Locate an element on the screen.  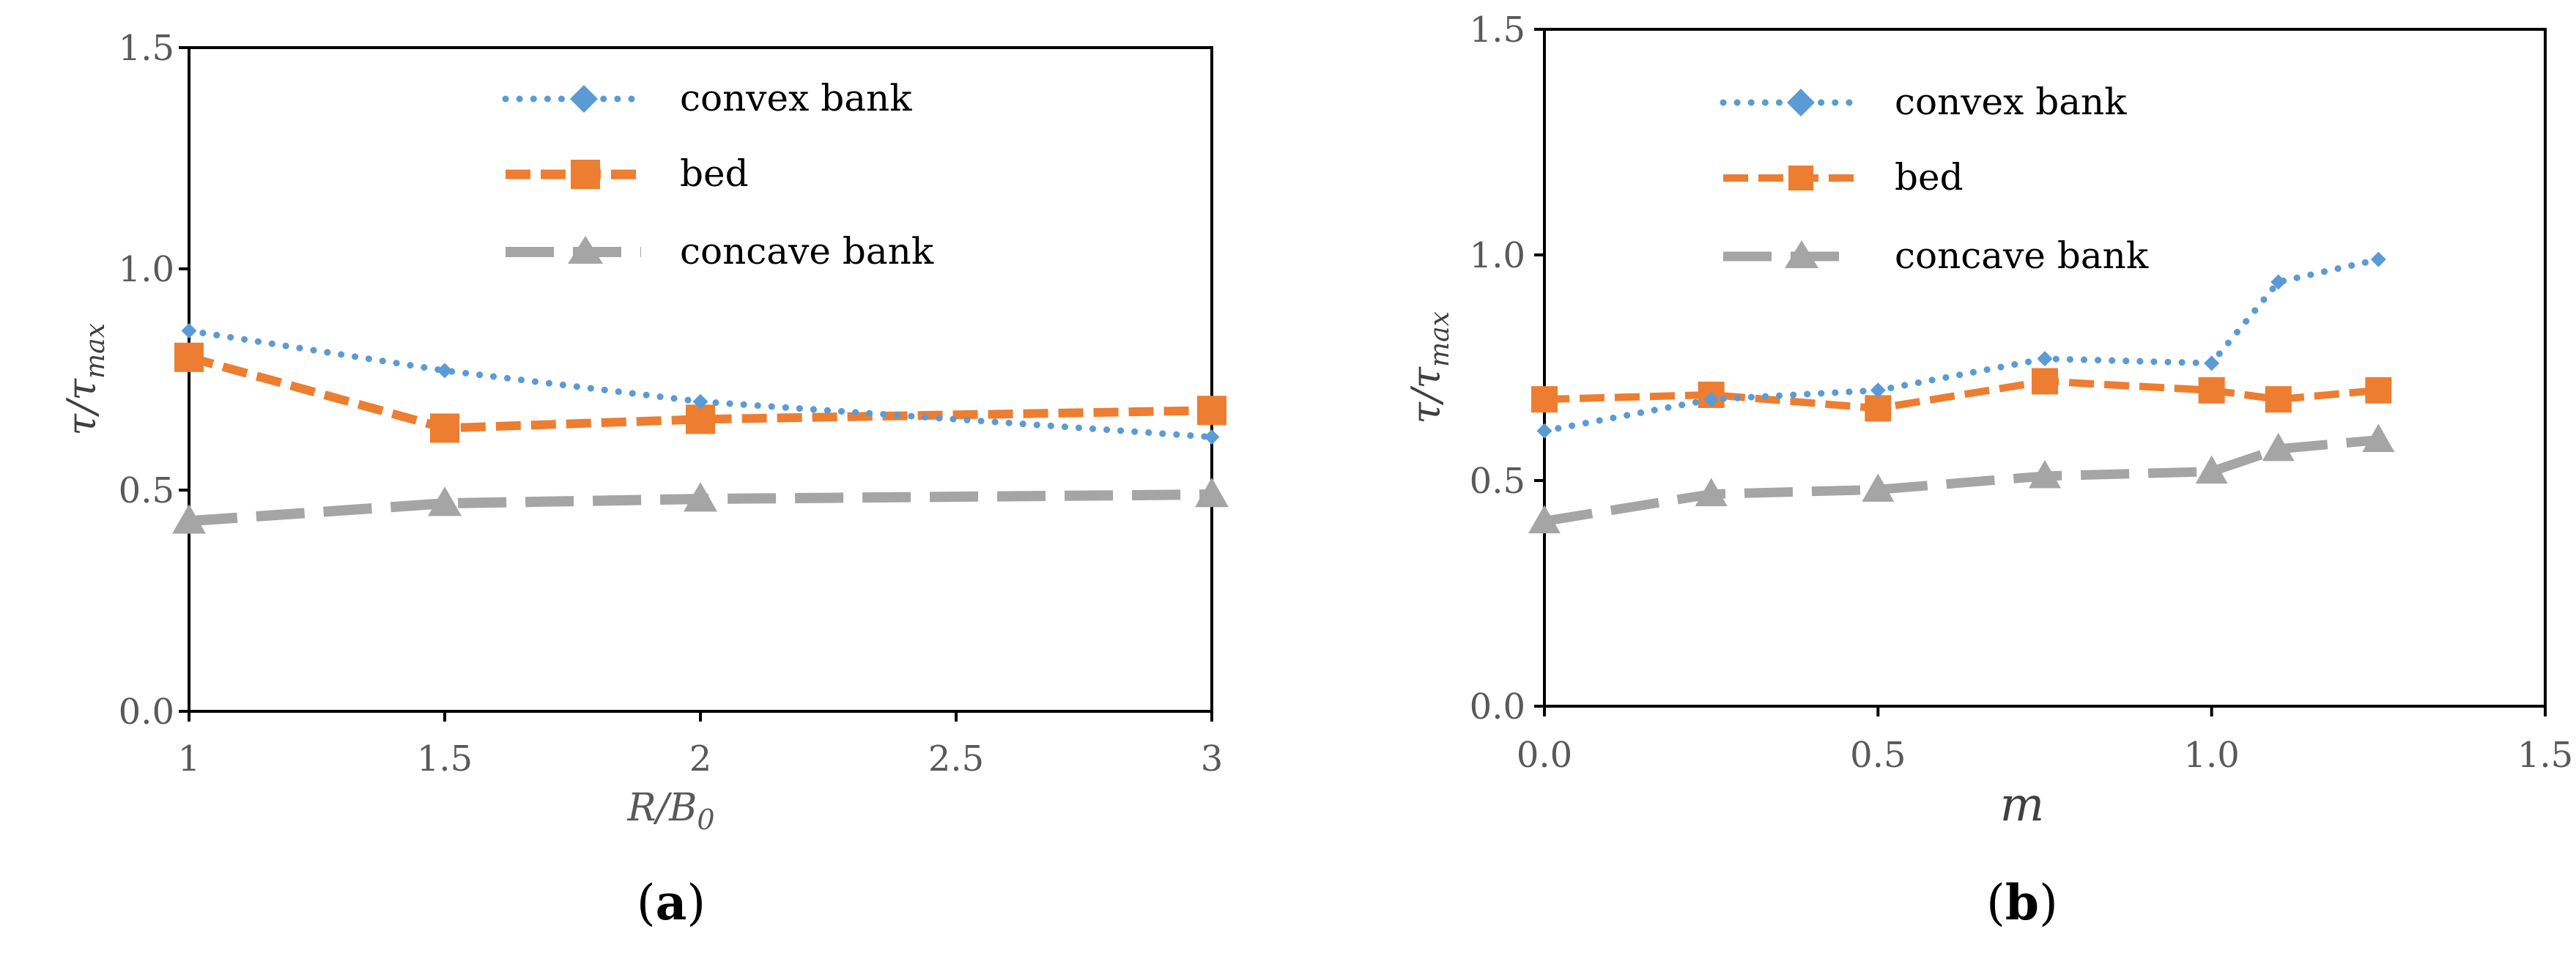
x-tick-label: 2 is located at coordinates (700, 758).